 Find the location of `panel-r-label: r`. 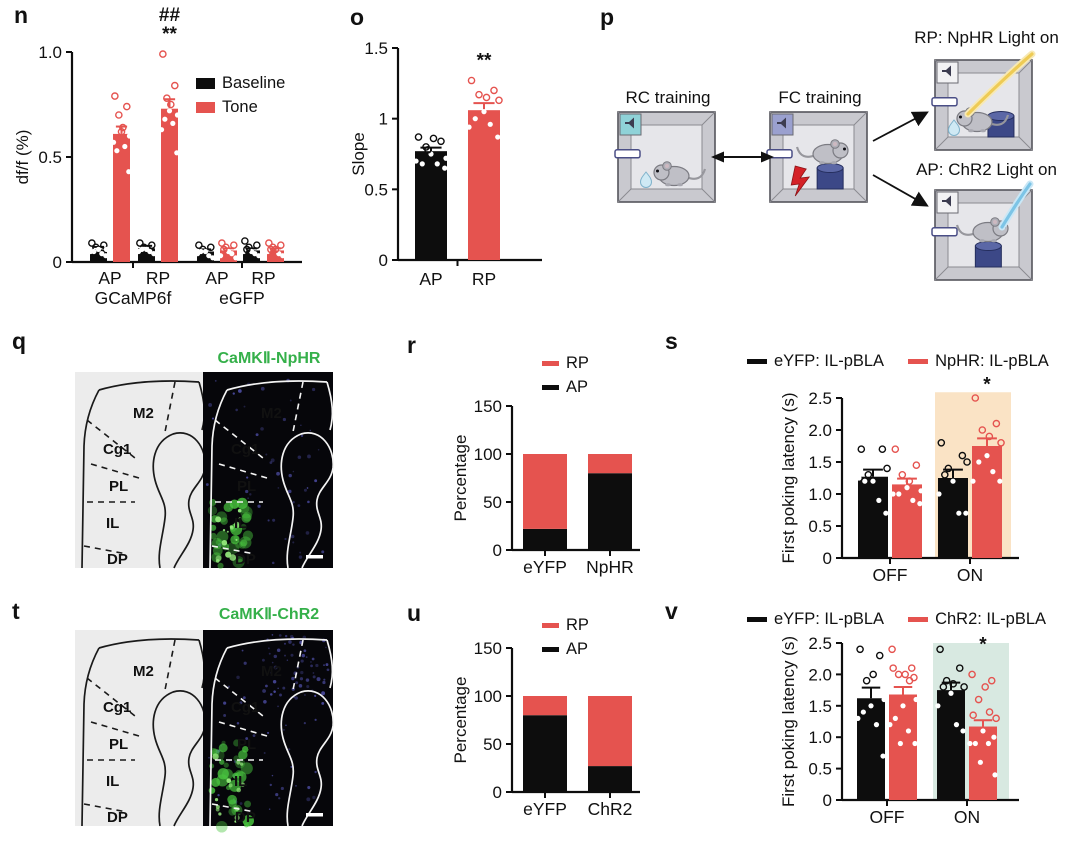

panel-r-label: r is located at coordinates (411, 345).